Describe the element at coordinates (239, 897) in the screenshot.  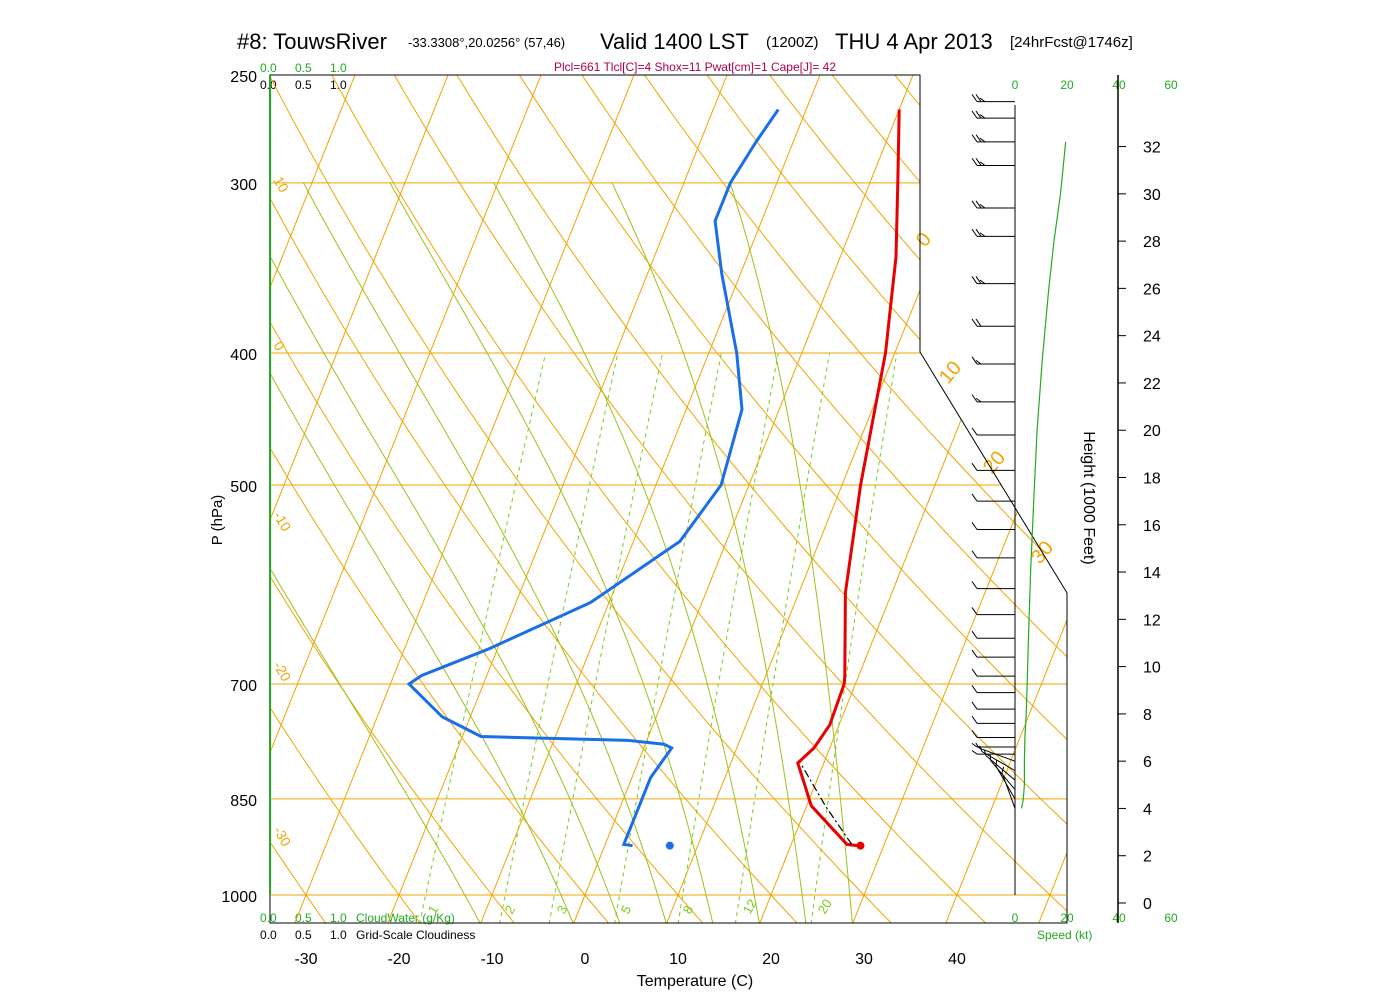
I see `pressure-tick-label: 1000` at that location.